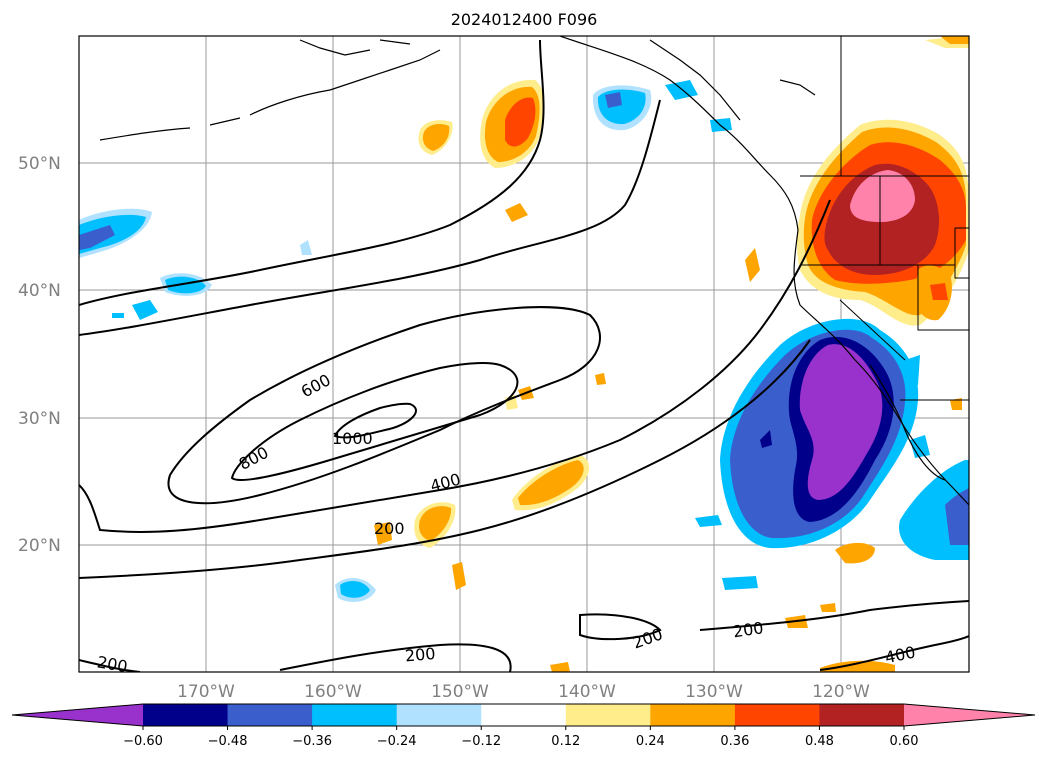 The width and height of the screenshot is (1047, 765). What do you see at coordinates (39, 164) in the screenshot?
I see `lat-label: 50°N` at bounding box center [39, 164].